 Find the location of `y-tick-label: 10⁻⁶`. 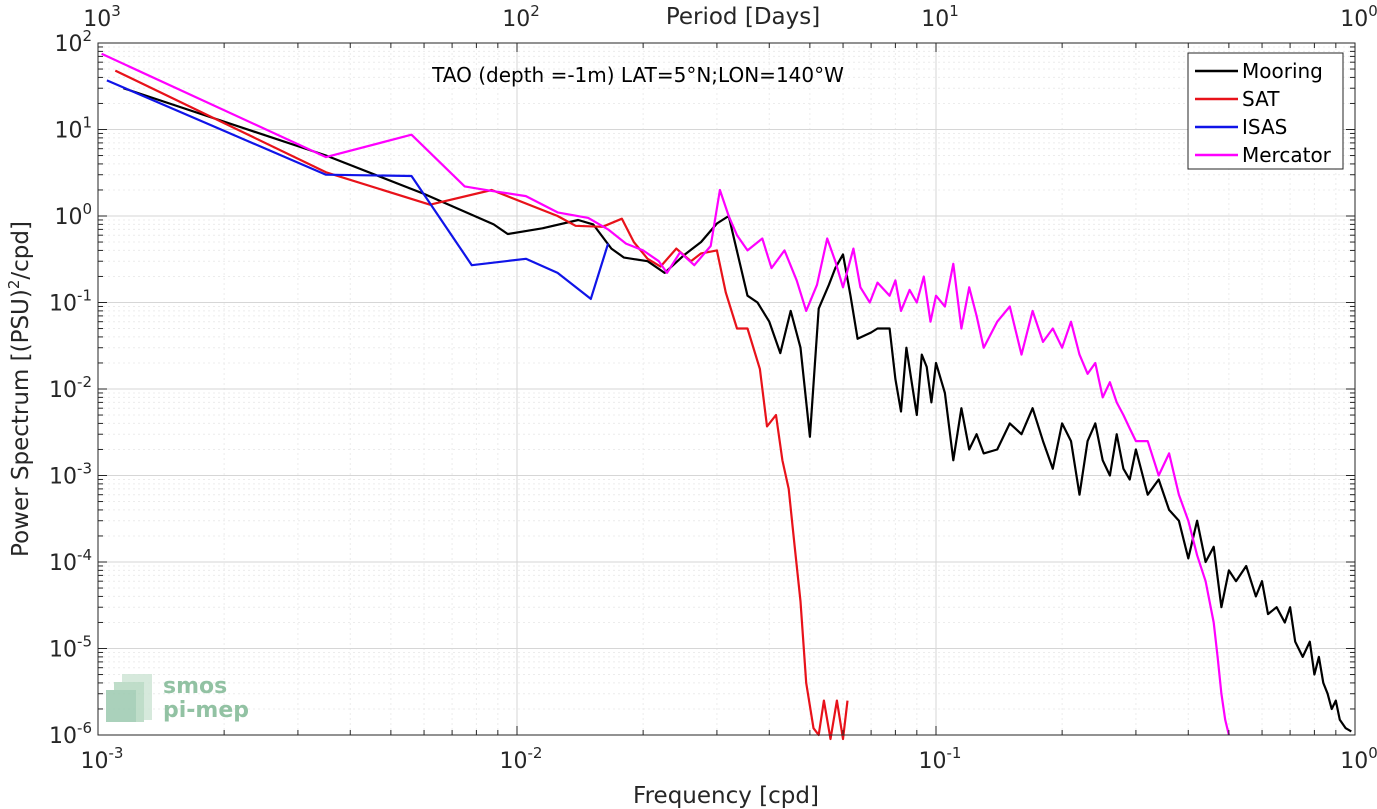

y-tick-label: 10⁻⁶ is located at coordinates (70, 734).